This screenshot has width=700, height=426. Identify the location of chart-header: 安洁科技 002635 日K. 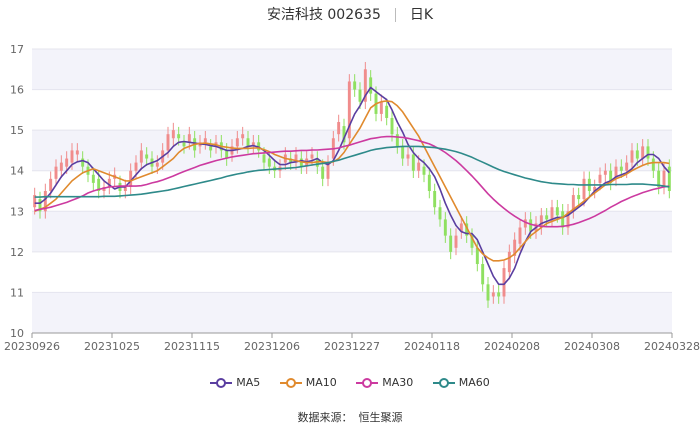
(350, 15).